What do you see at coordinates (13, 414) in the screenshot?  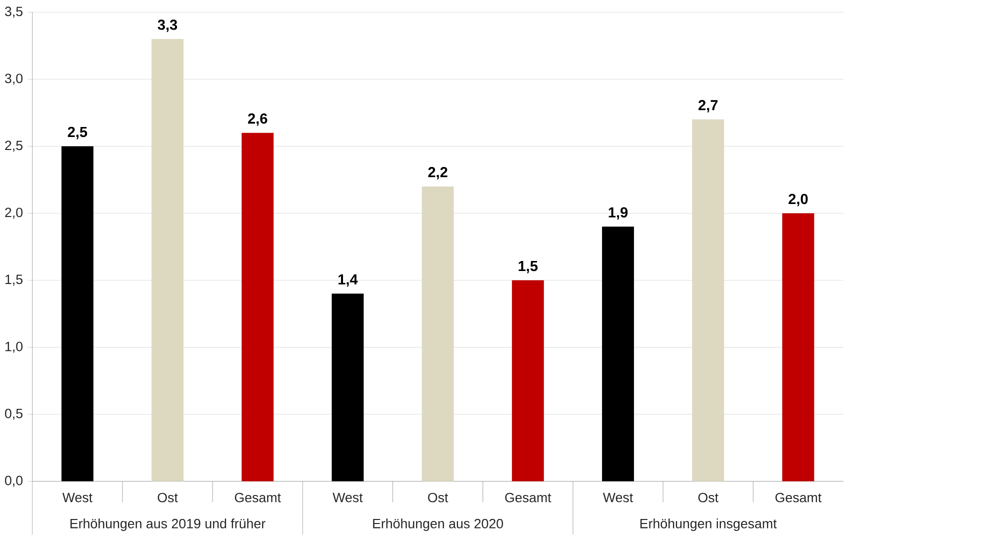 I see `y-tick-label: 0,5` at bounding box center [13, 414].